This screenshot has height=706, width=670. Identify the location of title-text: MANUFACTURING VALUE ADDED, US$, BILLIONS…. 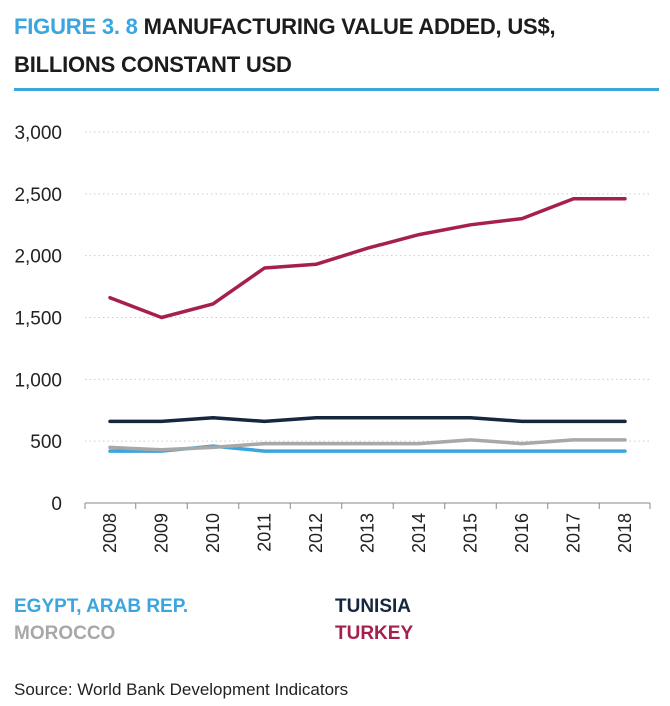
(285, 45).